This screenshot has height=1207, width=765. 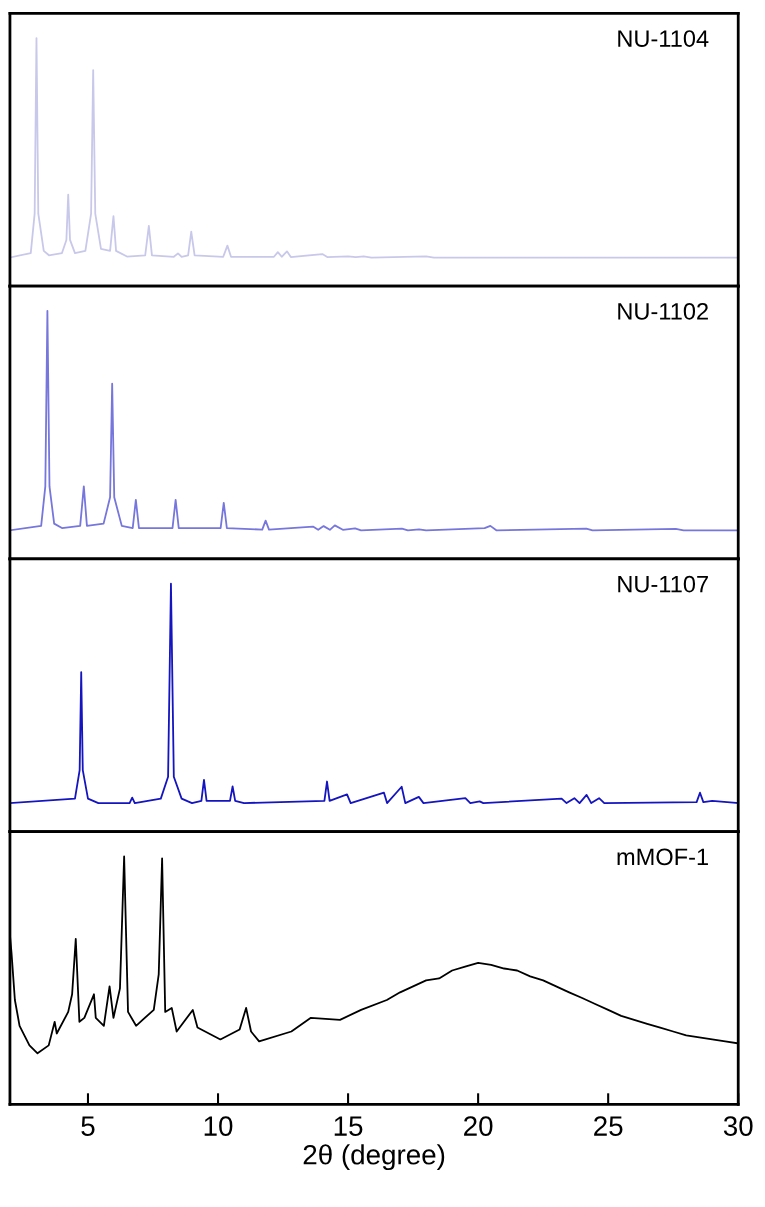 What do you see at coordinates (374, 1157) in the screenshot?
I see `x-axis-title: 2θ (degree)` at bounding box center [374, 1157].